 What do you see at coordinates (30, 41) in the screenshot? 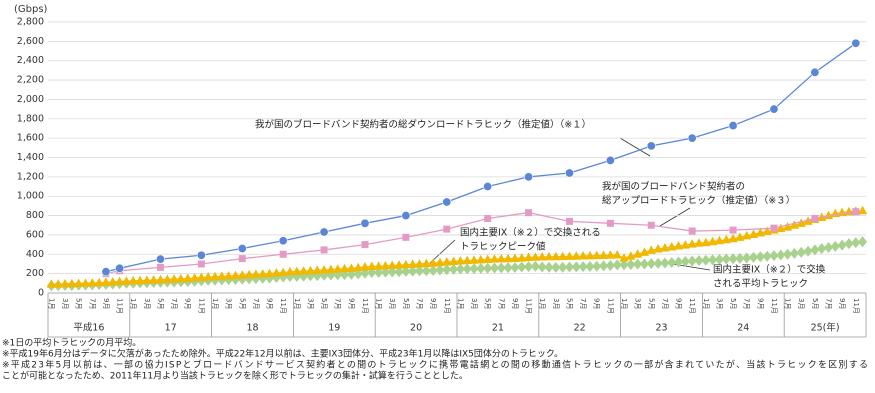
I see `y-tick-label: 2,600` at bounding box center [30, 41].